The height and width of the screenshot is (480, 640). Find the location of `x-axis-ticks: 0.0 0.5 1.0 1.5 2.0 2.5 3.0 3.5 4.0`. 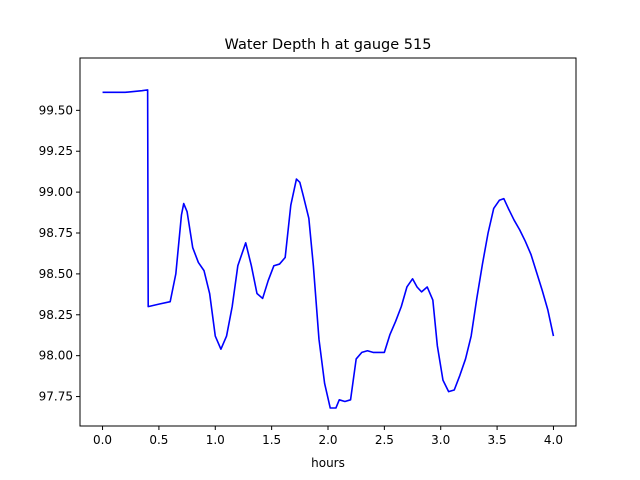

x-axis-ticks: 0.0 0.5 1.0 1.5 2.0 2.5 3.0 3.5 4.0 is located at coordinates (328, 436).